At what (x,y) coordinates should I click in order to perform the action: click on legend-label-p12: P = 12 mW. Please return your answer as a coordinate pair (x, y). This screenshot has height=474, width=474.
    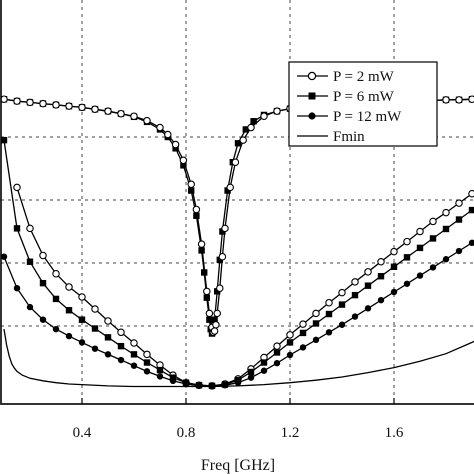
    Looking at the image, I should click on (367, 117).